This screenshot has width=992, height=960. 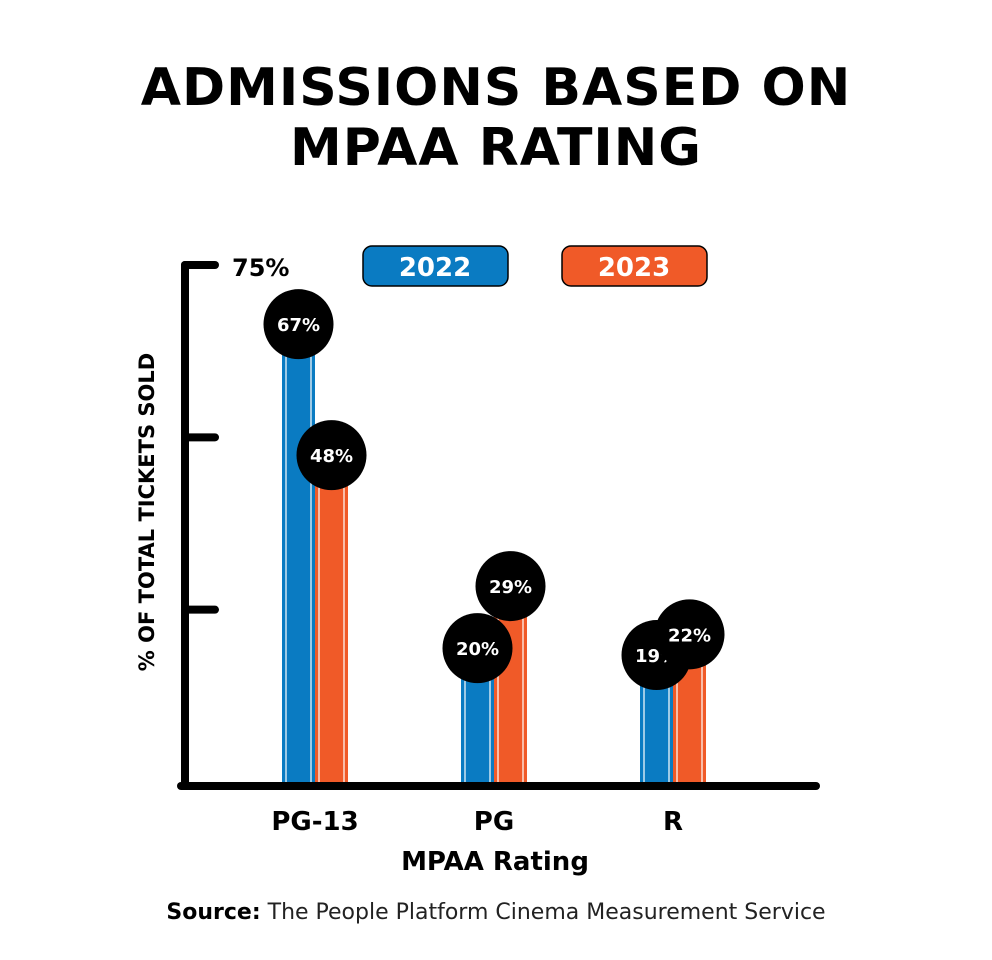 I want to click on y-tick-label-75: 75%, so click(x=260, y=268).